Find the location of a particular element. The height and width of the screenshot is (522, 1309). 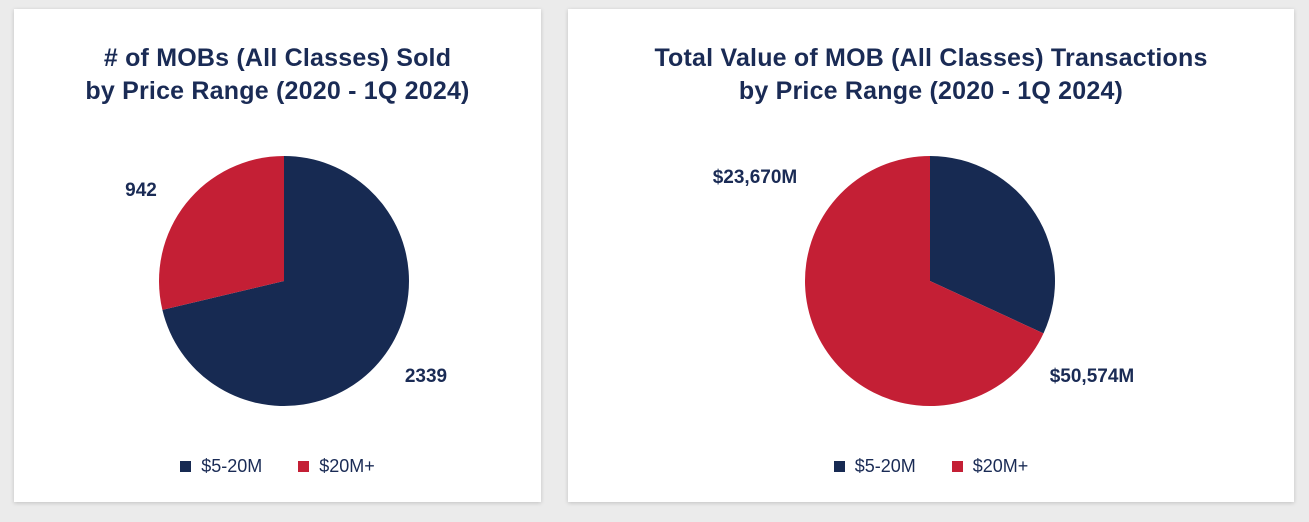

pie-chart-mob-count: 2339 942 is located at coordinates (286, 281).